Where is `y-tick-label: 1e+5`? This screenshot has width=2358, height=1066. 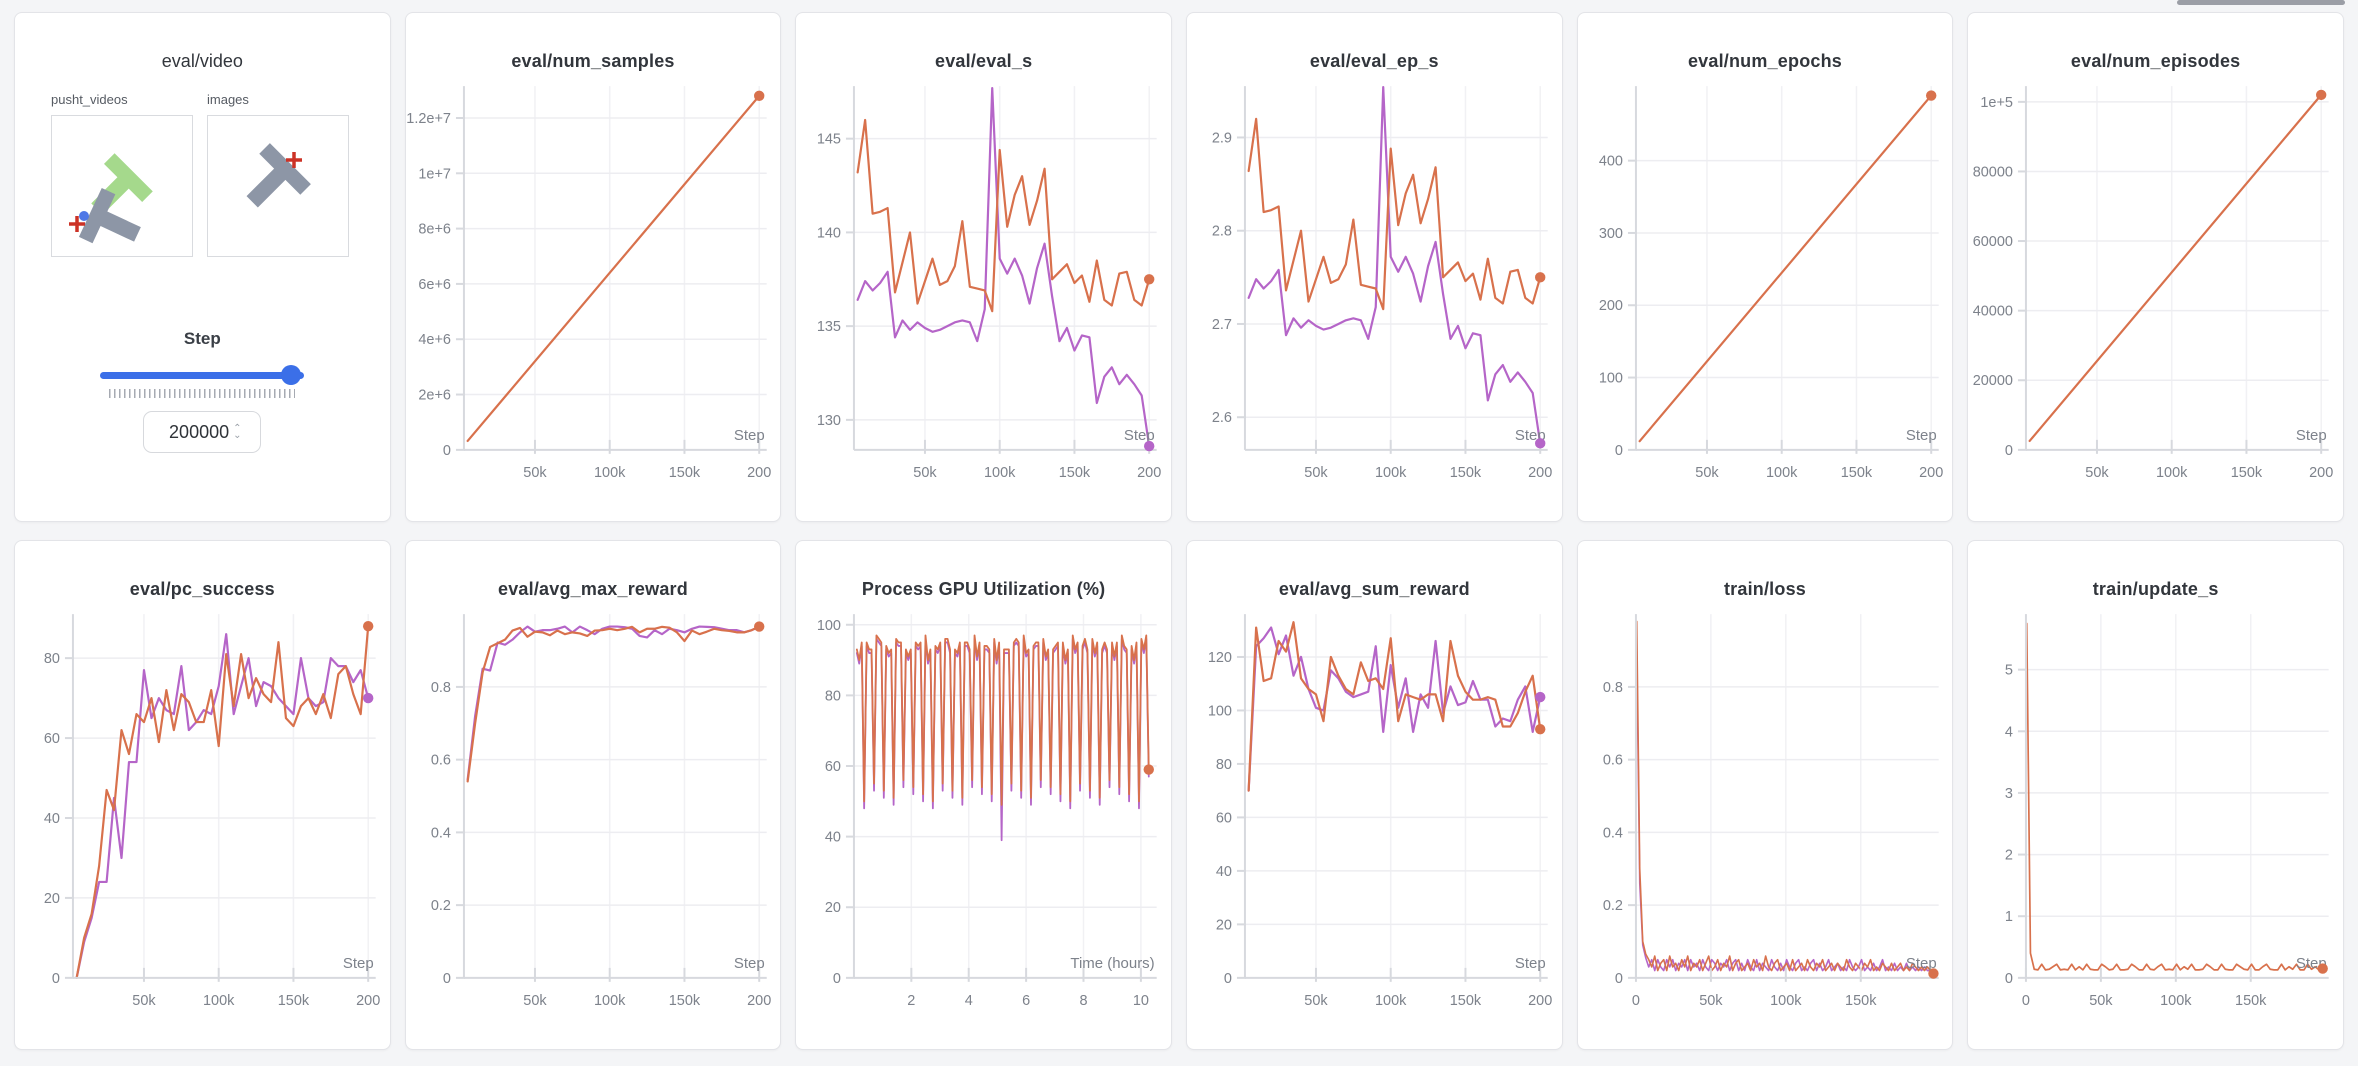 y-tick-label: 1e+5 is located at coordinates (1997, 103).